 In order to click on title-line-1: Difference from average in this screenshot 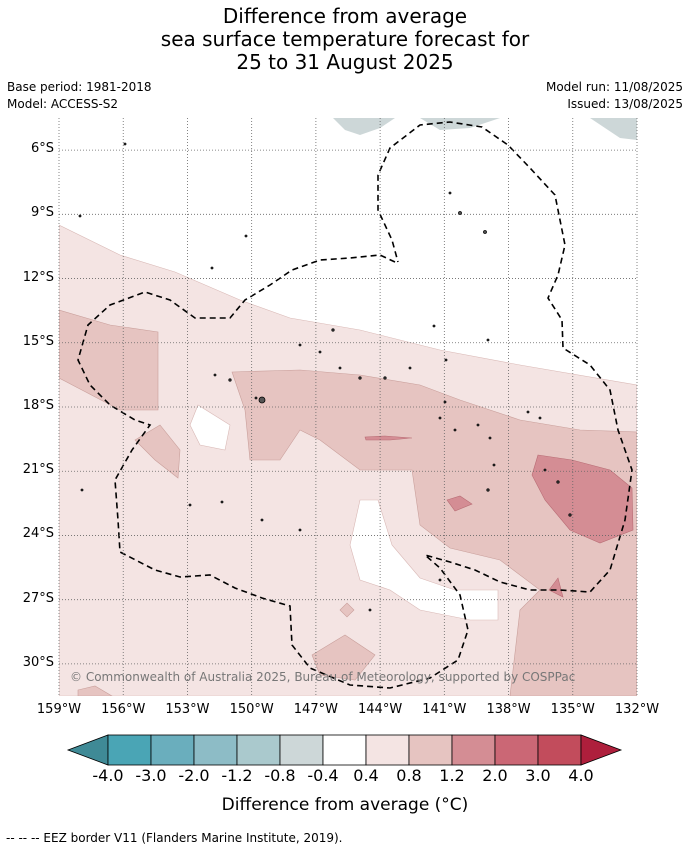, I will do `click(345, 16)`.